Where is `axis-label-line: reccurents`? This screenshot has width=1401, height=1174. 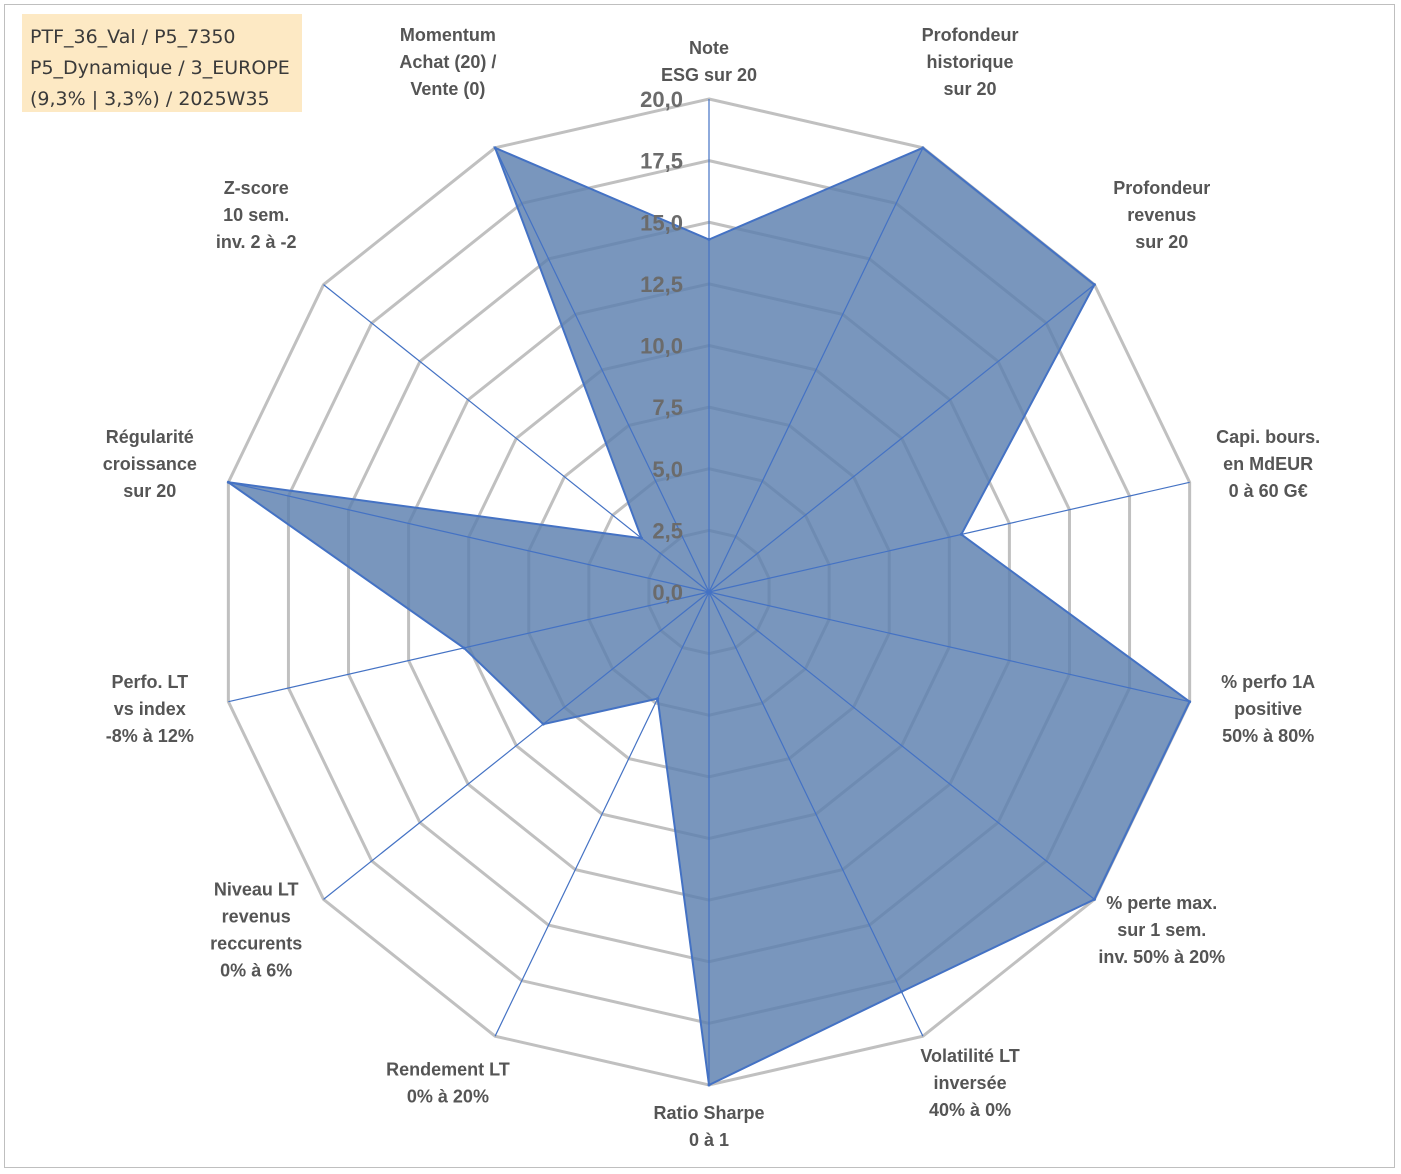
axis-label-line: reccurents is located at coordinates (256, 944).